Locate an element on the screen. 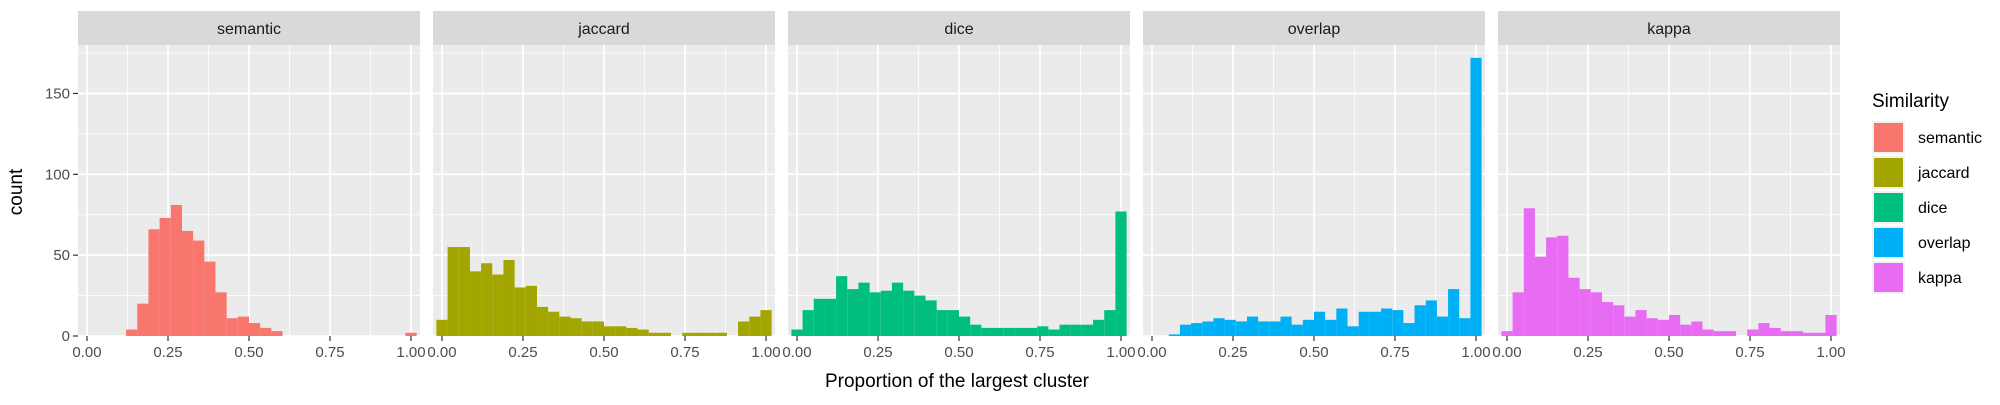 This screenshot has width=2000, height=405. legend-key-dice is located at coordinates (1888, 207).